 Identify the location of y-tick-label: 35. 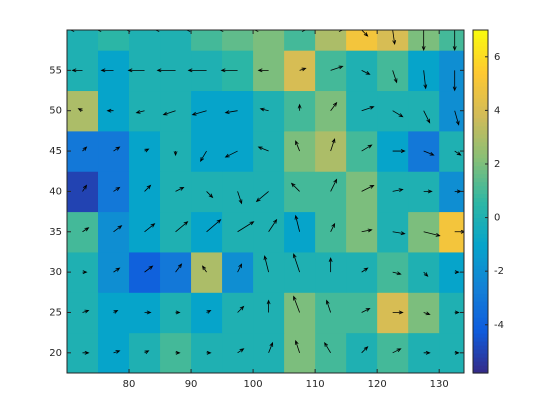
(55, 232).